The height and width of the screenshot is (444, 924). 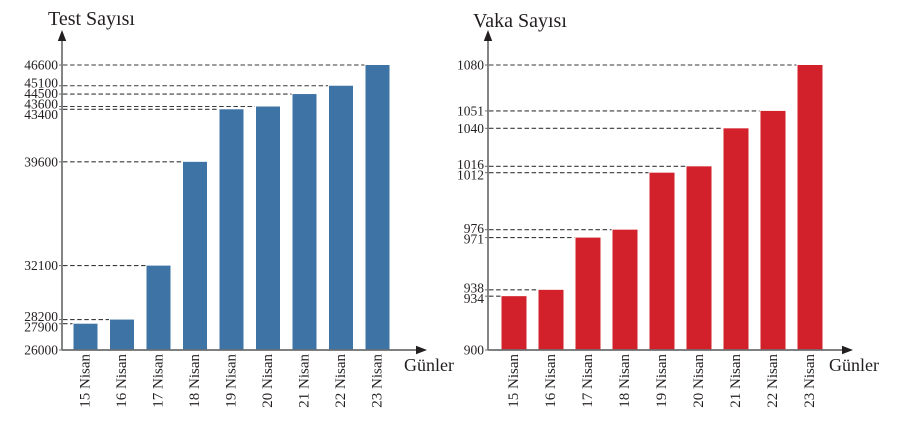 What do you see at coordinates (854, 365) in the screenshot?
I see `right-chart-x-axis-title: Günler` at bounding box center [854, 365].